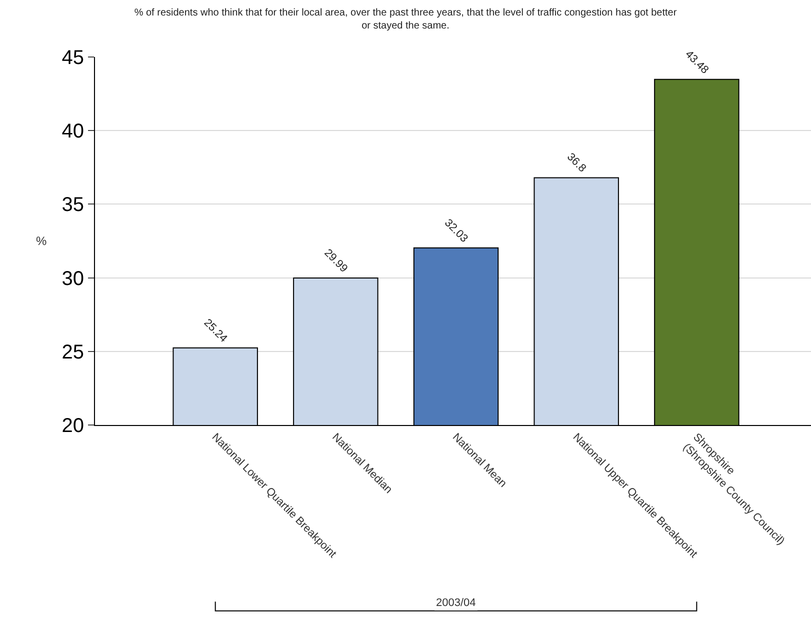  Describe the element at coordinates (456, 603) in the screenshot. I see `text: 2003/04` at that location.